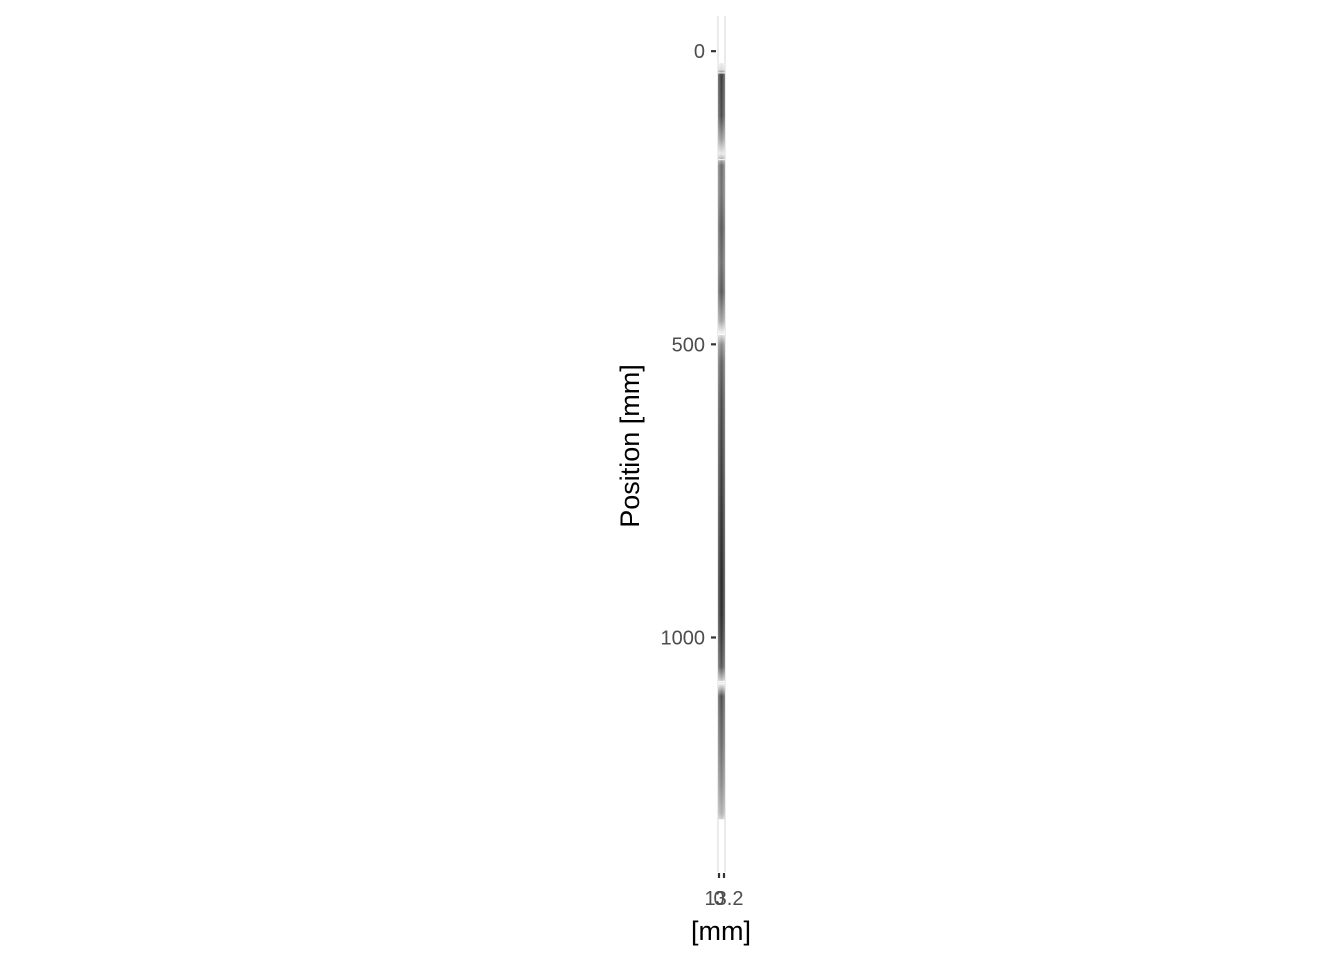 This screenshot has height=960, width=1344. I want to click on y-tick-label-500: 500, so click(688, 345).